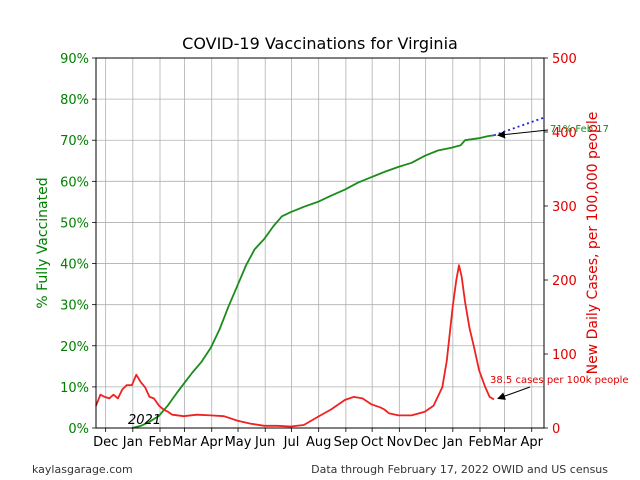 Image resolution: width=640 pixels, height=480 pixels. Describe the element at coordinates (74, 388) in the screenshot. I see `y-left-tick-label: 10%` at that location.